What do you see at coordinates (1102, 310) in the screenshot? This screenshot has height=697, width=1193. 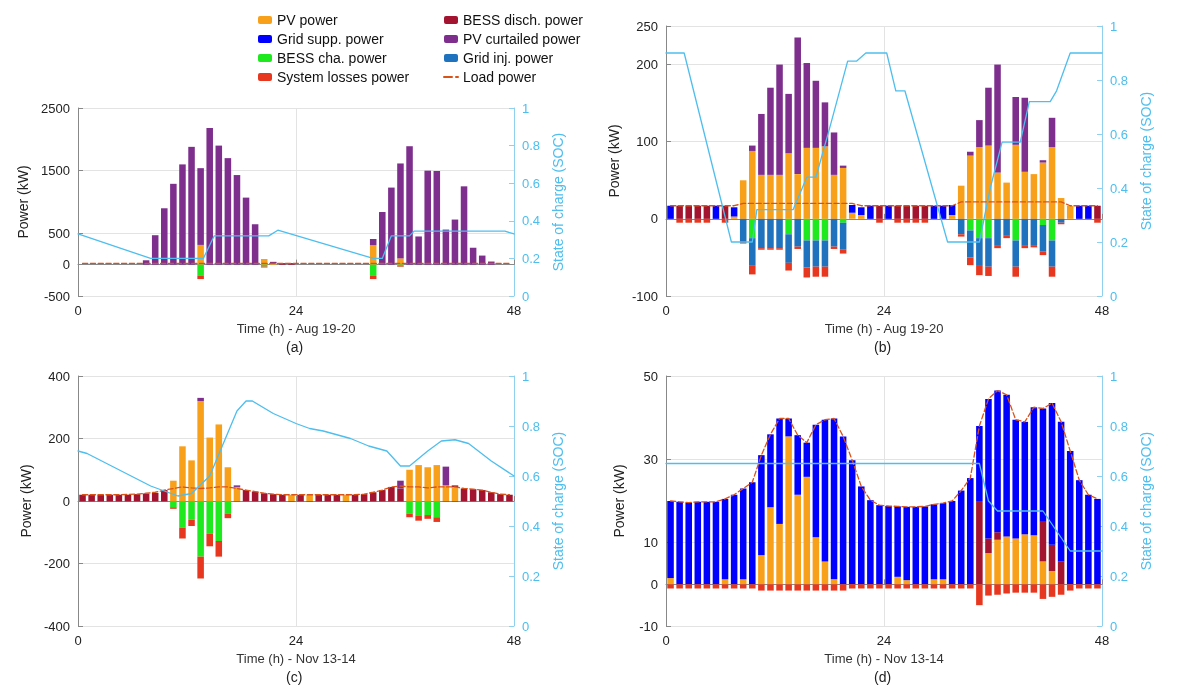 I see `x-tick-label: 48` at bounding box center [1102, 310].